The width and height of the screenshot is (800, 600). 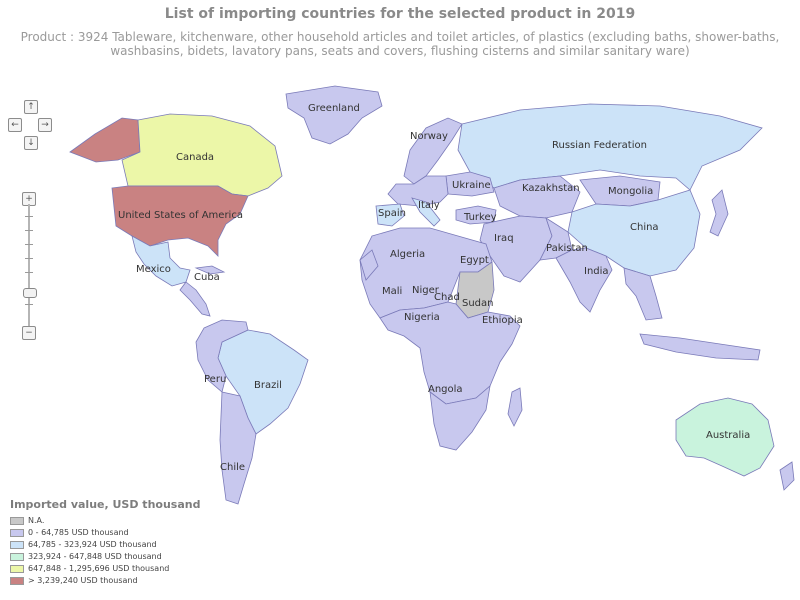 What do you see at coordinates (719, 213) in the screenshot?
I see `country-japan` at bounding box center [719, 213].